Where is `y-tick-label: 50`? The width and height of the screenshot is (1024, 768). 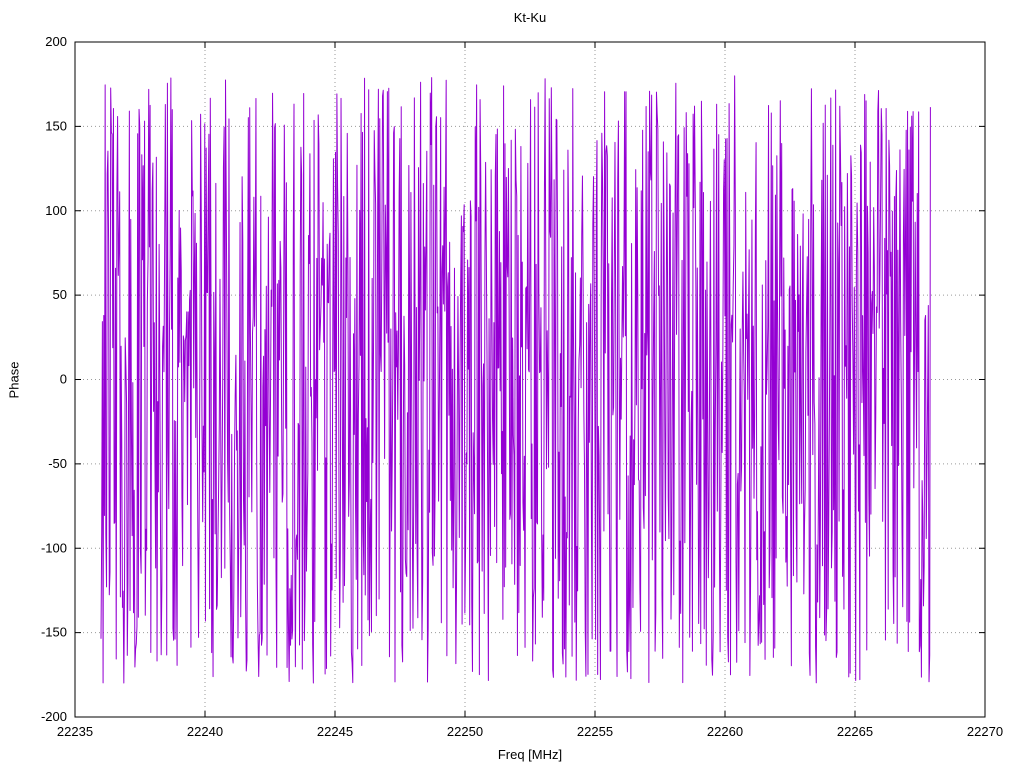 y-tick-label: 50 is located at coordinates (60, 294).